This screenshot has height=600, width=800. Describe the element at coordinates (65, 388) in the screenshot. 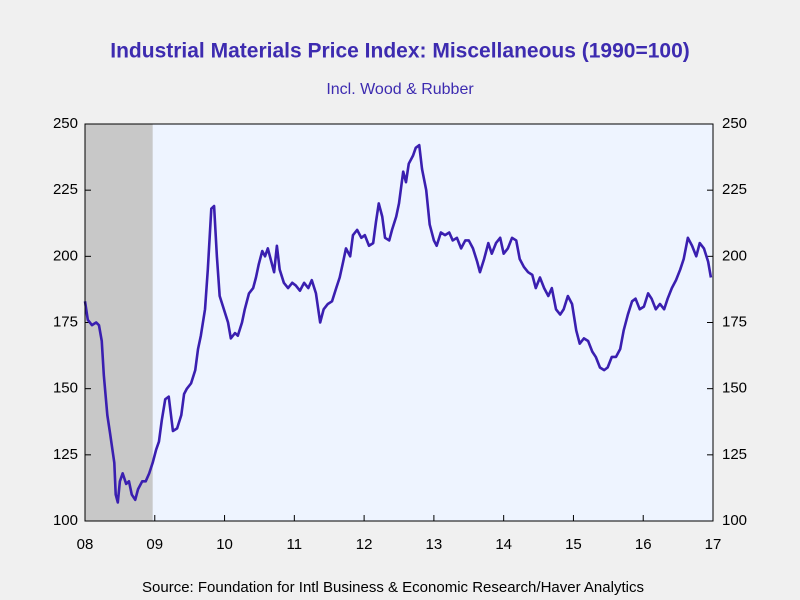

I see `y-tick-label: 150` at that location.